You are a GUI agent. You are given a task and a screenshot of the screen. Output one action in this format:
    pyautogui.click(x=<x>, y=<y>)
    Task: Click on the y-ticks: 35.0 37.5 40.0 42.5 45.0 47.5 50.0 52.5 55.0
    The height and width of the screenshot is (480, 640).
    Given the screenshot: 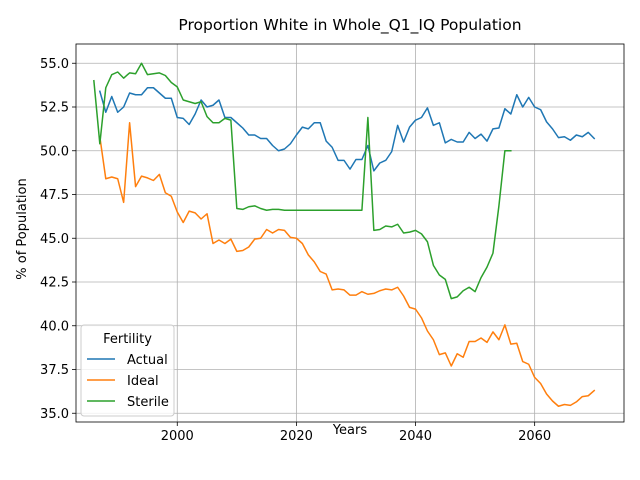 What is the action you would take?
    pyautogui.click(x=58, y=239)
    